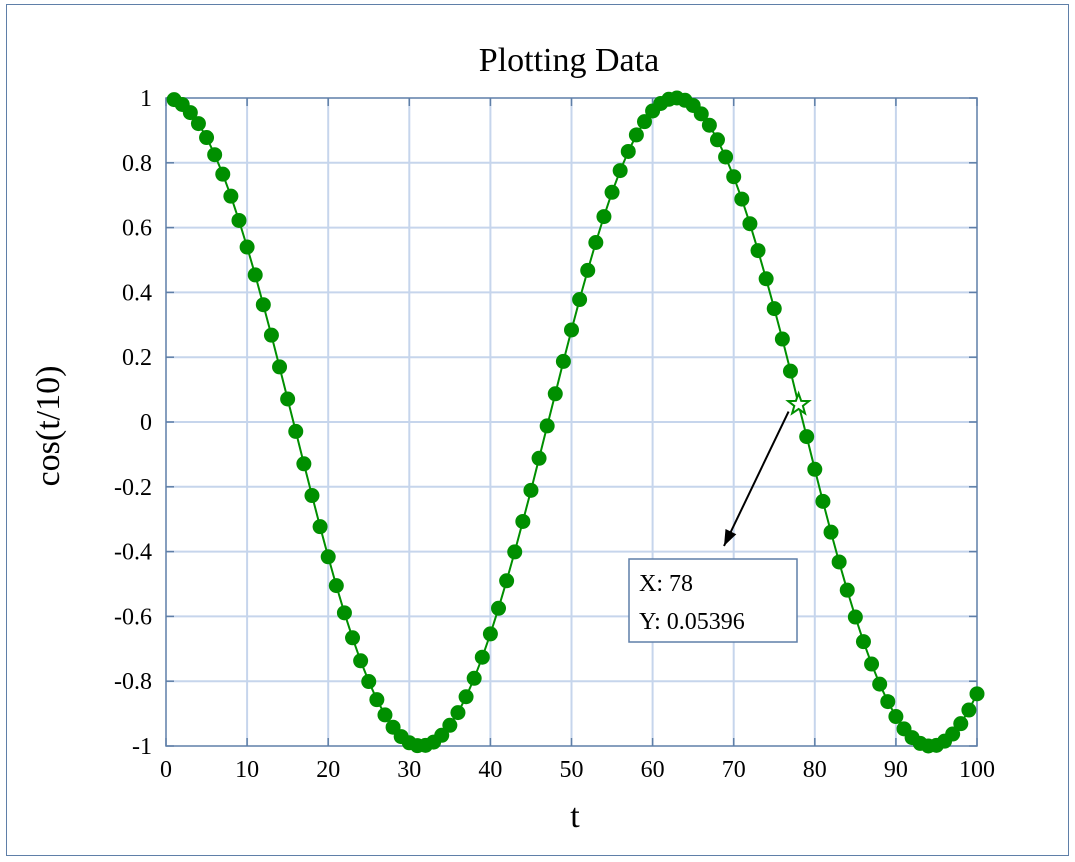 The width and height of the screenshot is (1075, 862). Describe the element at coordinates (734, 770) in the screenshot. I see `x-tick-label: 70` at that location.